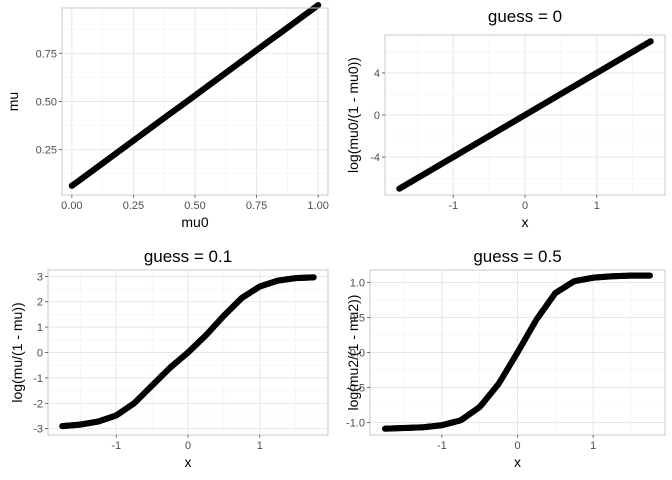 This screenshot has width=672, height=480. What do you see at coordinates (357, 354) in the screenshot?
I see `y-tick-label: 0.0` at bounding box center [357, 354].